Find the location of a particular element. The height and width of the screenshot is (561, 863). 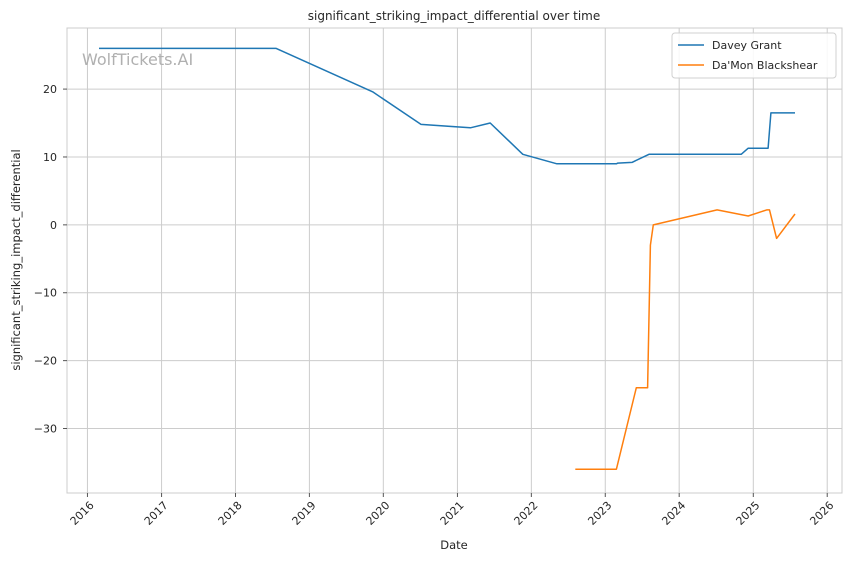

legend-label-davey-grant: Davey Grant is located at coordinates (747, 45).